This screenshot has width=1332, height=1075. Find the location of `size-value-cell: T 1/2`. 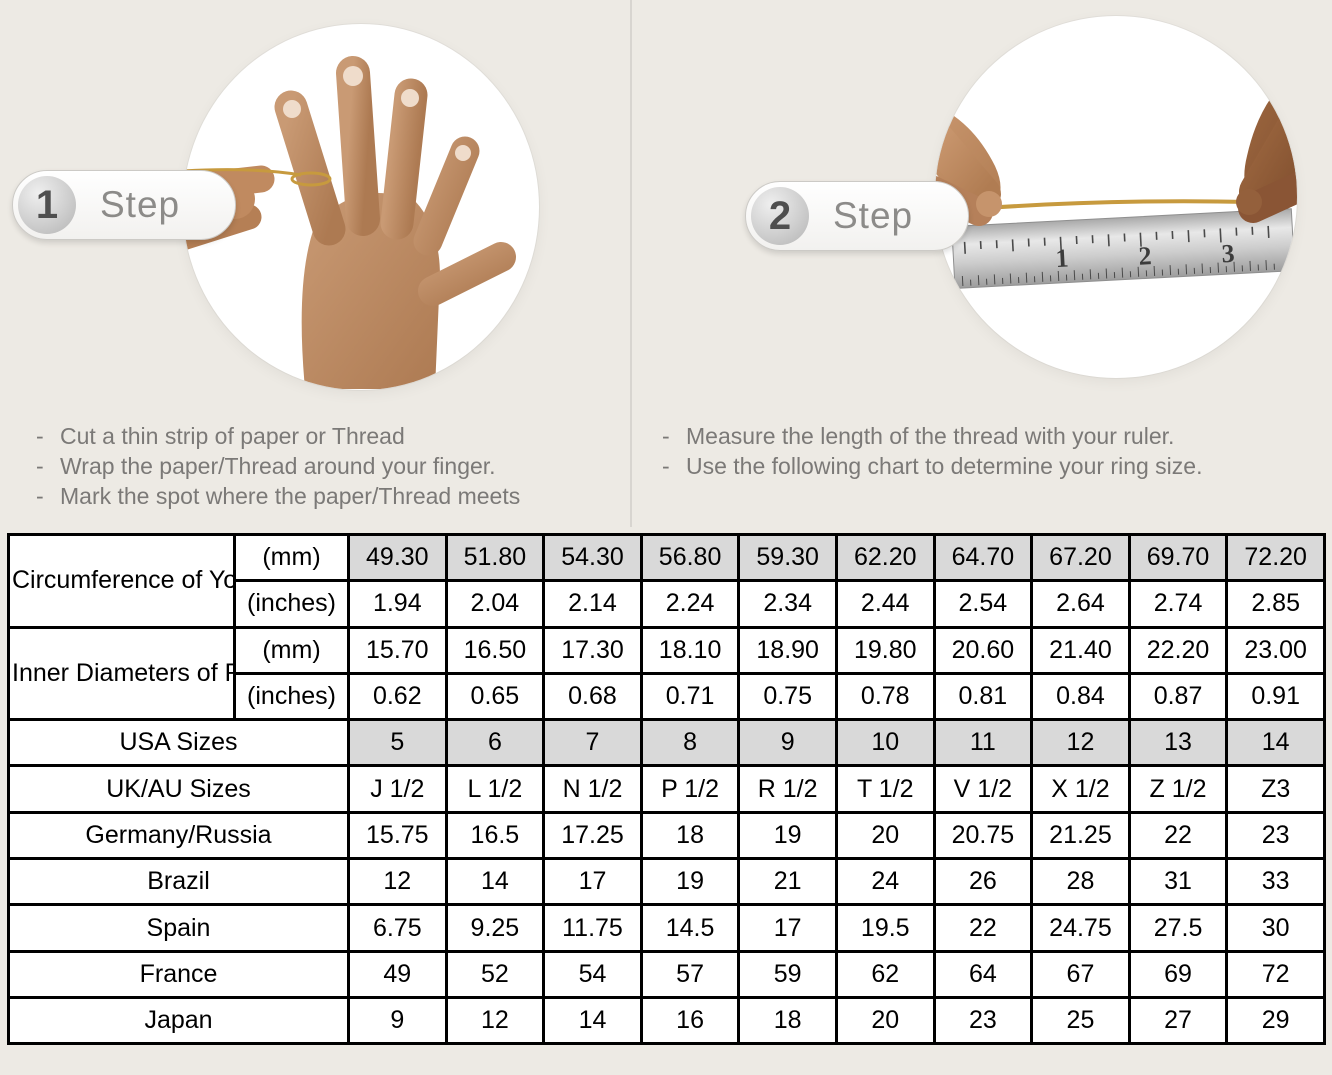

size-value-cell: T 1/2 is located at coordinates (885, 789).